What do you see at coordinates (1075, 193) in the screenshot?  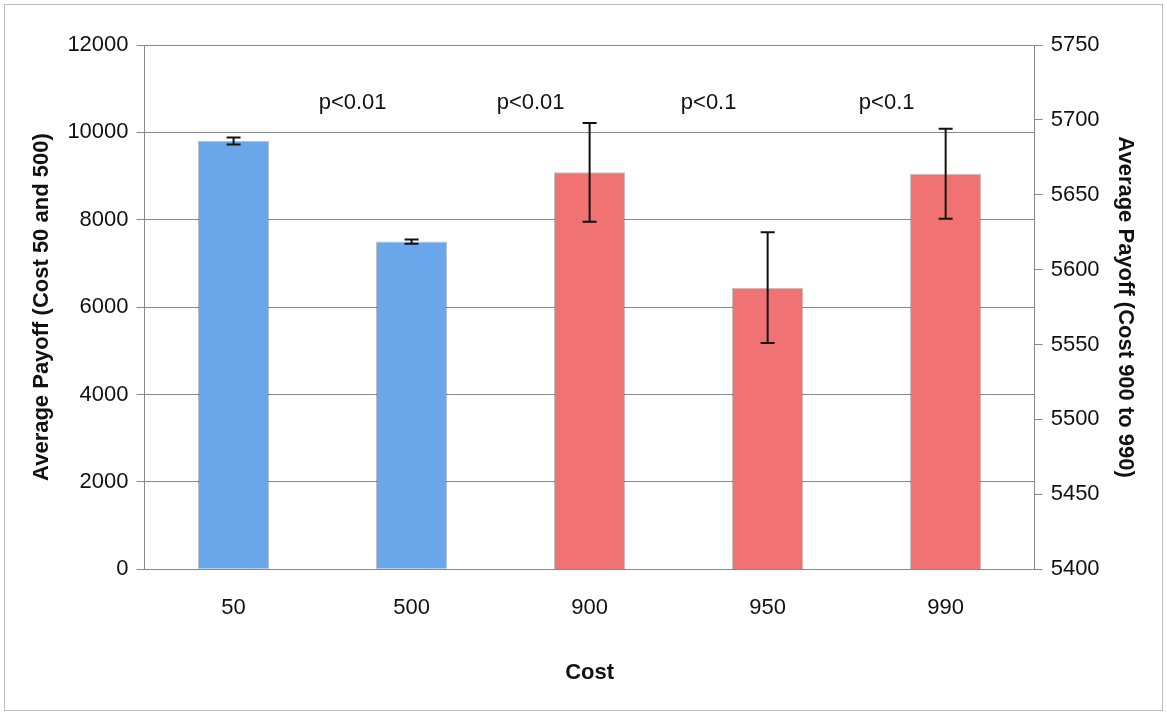 I see `y2-tick-label: 5650` at bounding box center [1075, 193].